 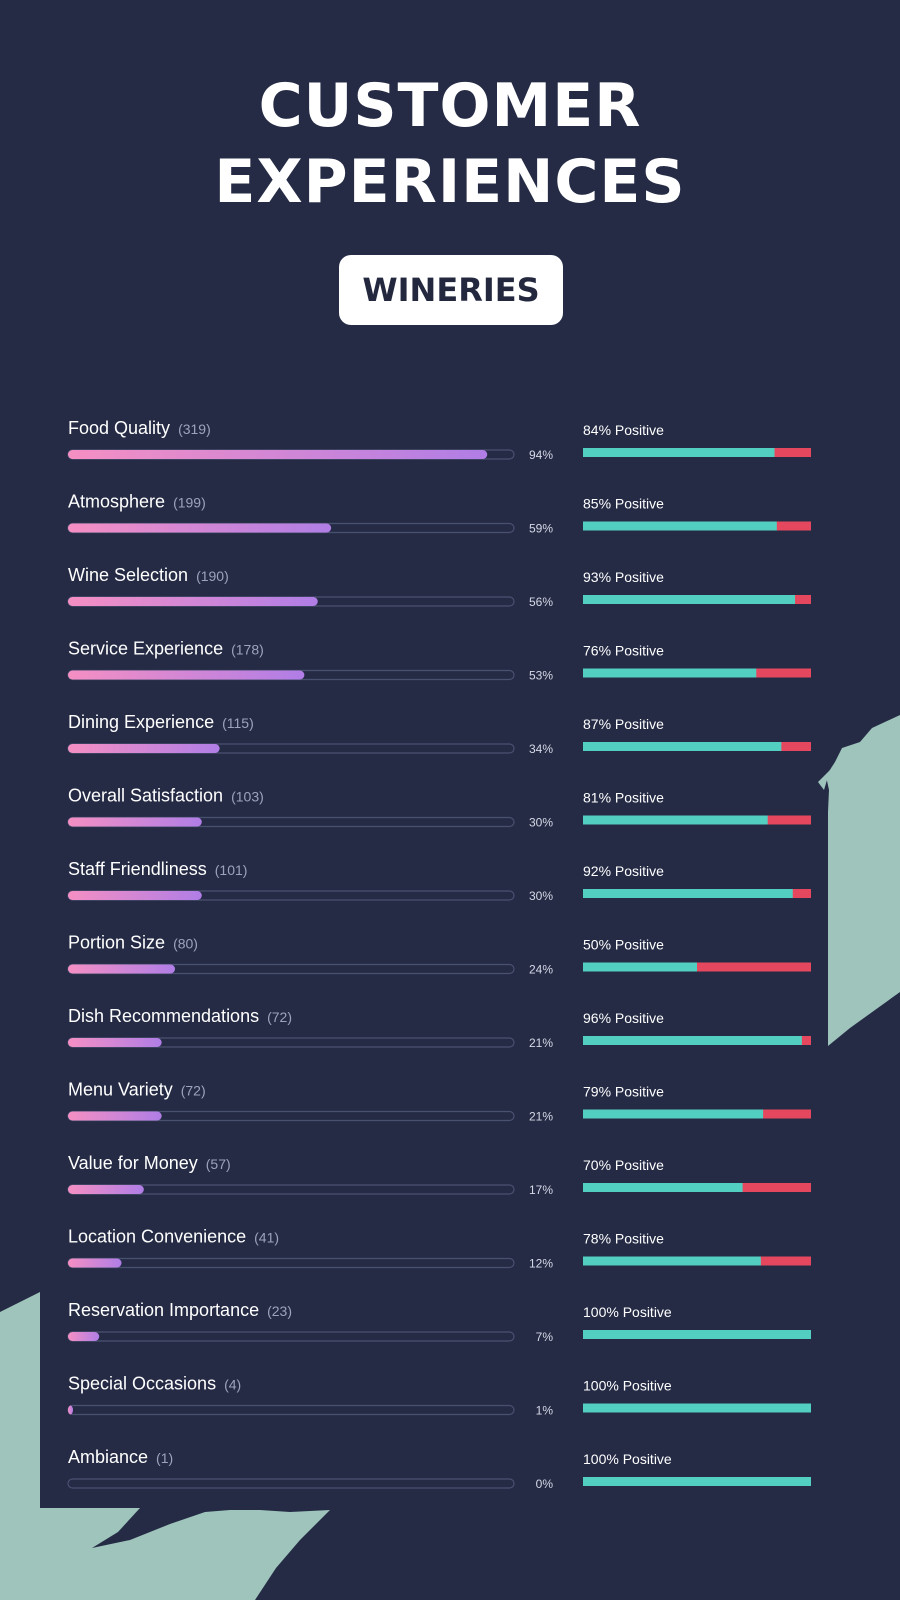 I want to click on positive-label: 93% Positive, so click(x=623, y=577).